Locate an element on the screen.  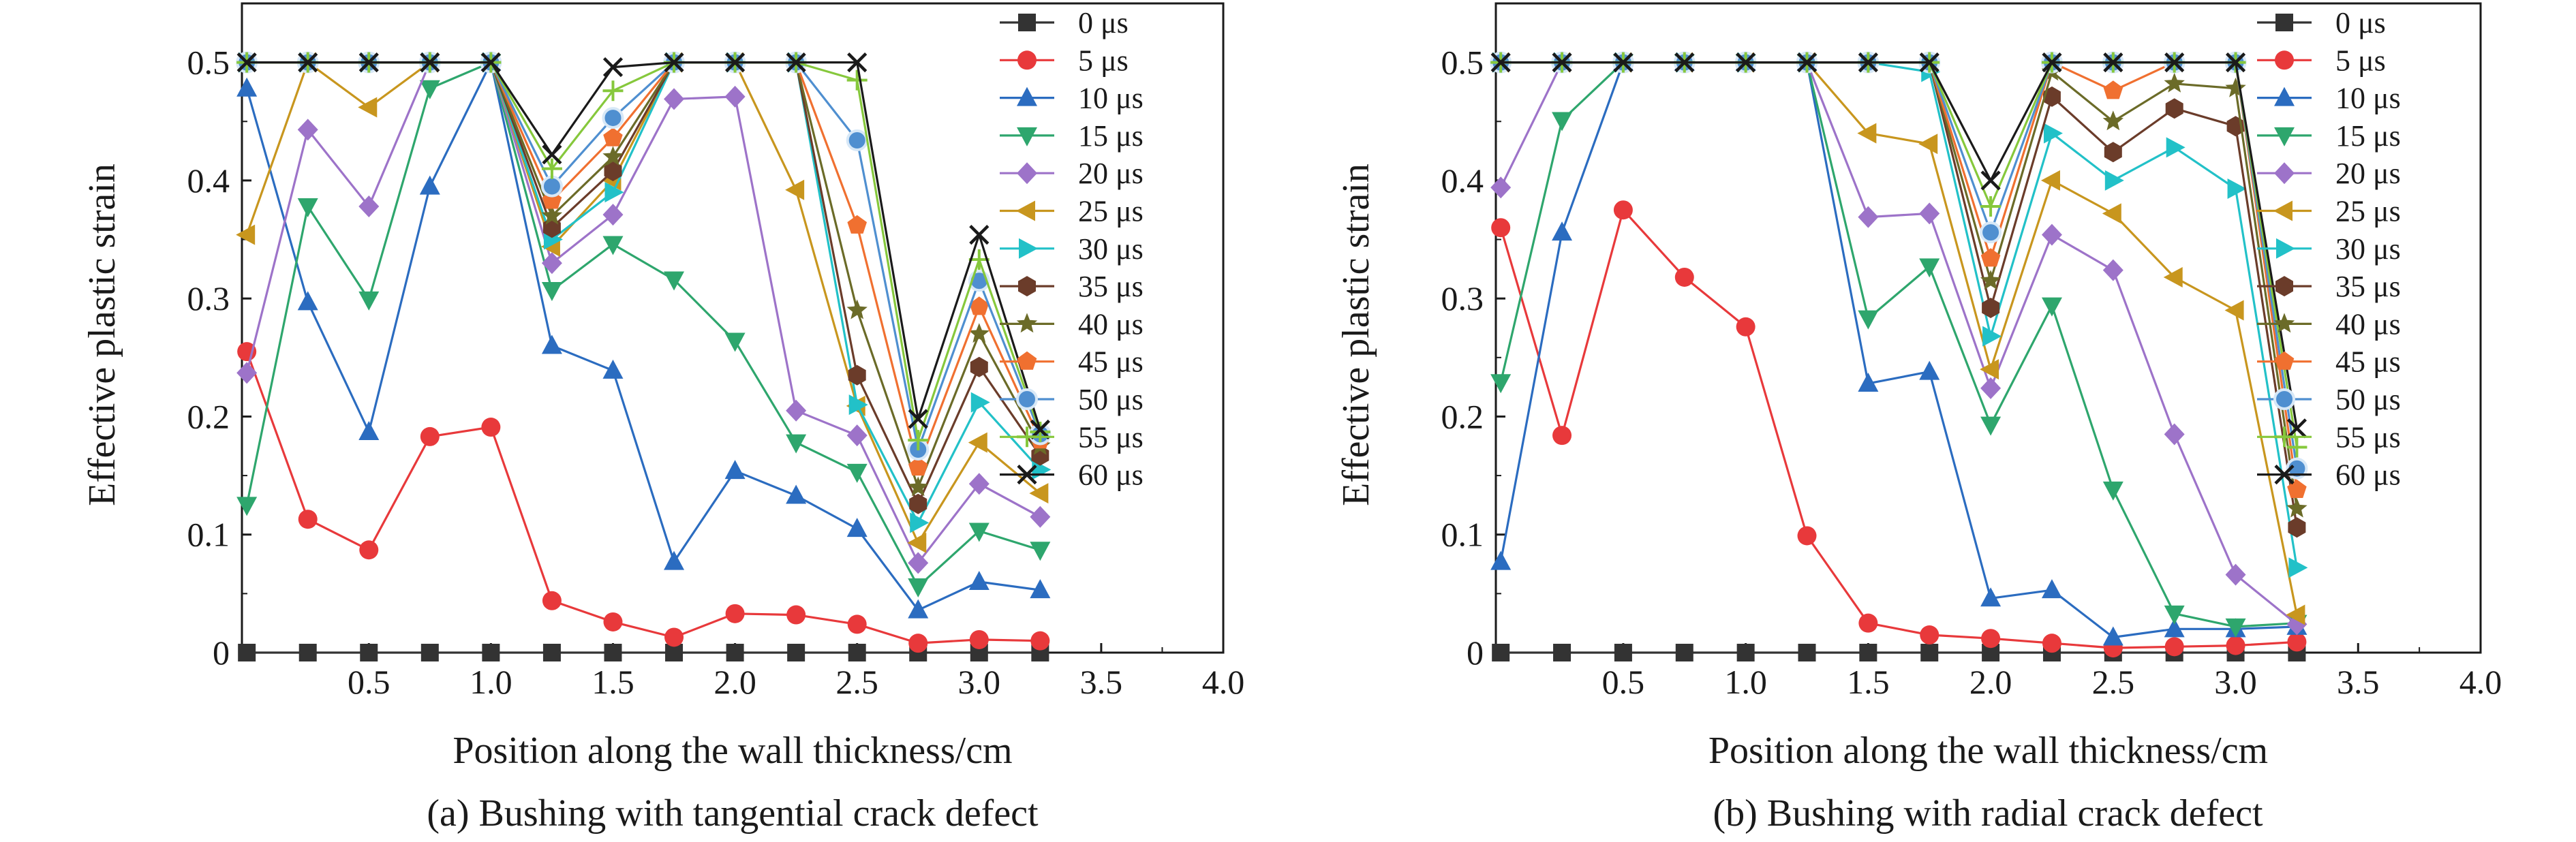
legend-item: 10 μs is located at coordinates (2329, 98).